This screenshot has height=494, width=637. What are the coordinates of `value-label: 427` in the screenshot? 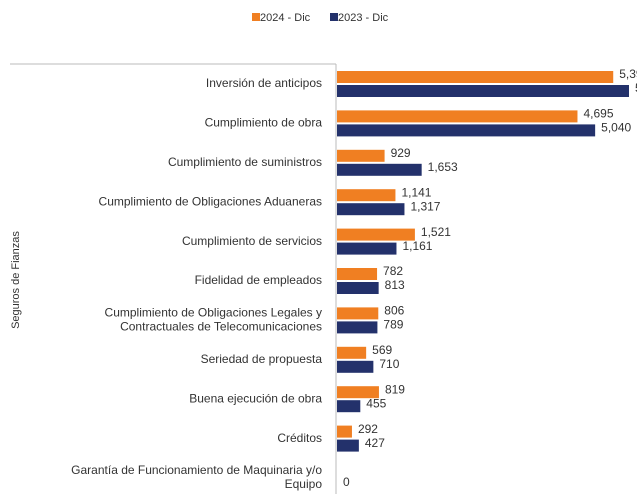 It's located at (375, 443).